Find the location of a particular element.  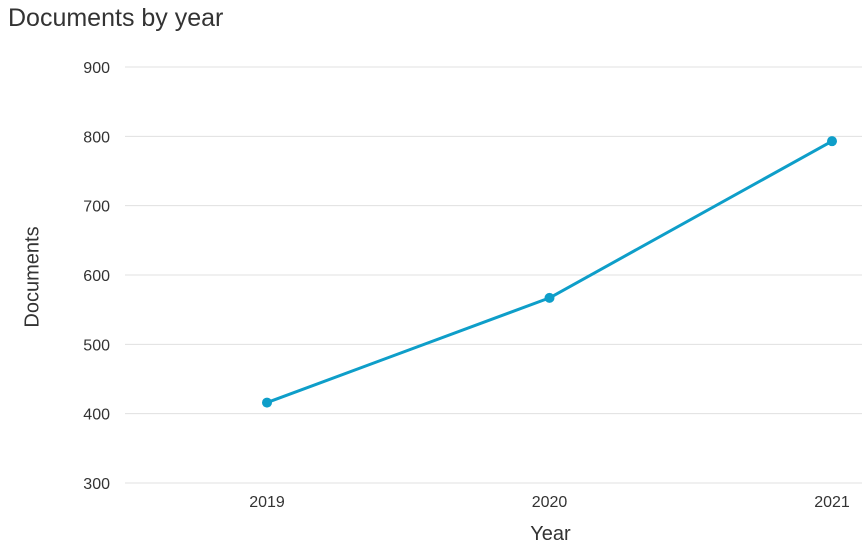

x-tick-label: 2020 is located at coordinates (550, 502).